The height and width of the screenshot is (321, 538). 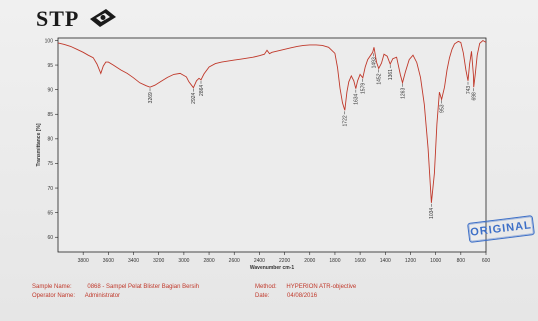 What do you see at coordinates (486, 261) in the screenshot?
I see `x-tick-label: 600` at bounding box center [486, 261].